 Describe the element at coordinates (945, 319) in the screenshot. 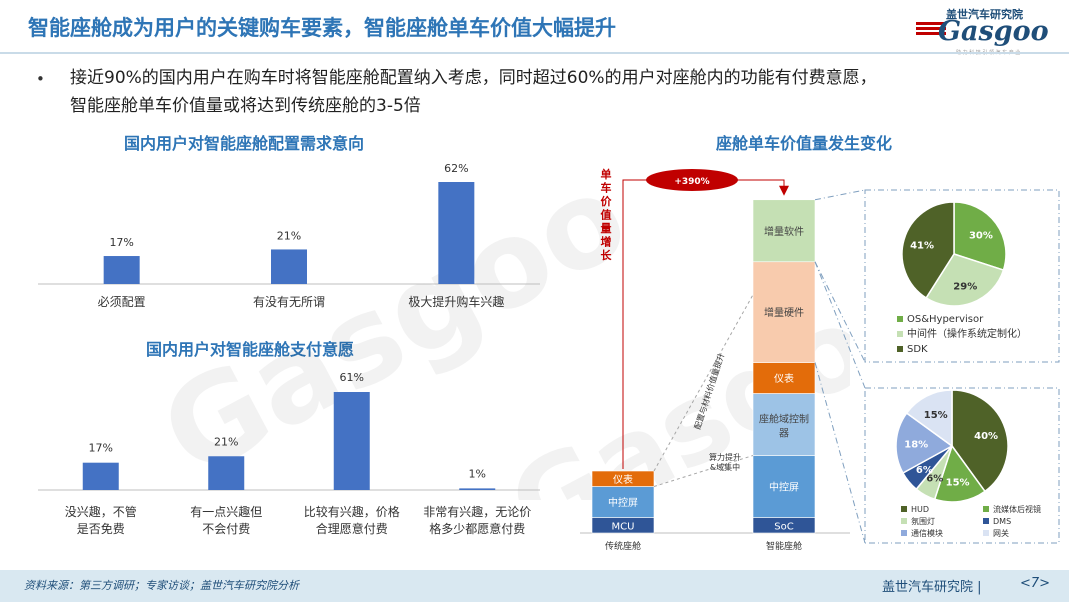

I see `pie1-legend-label: OS&Hypervisor` at that location.